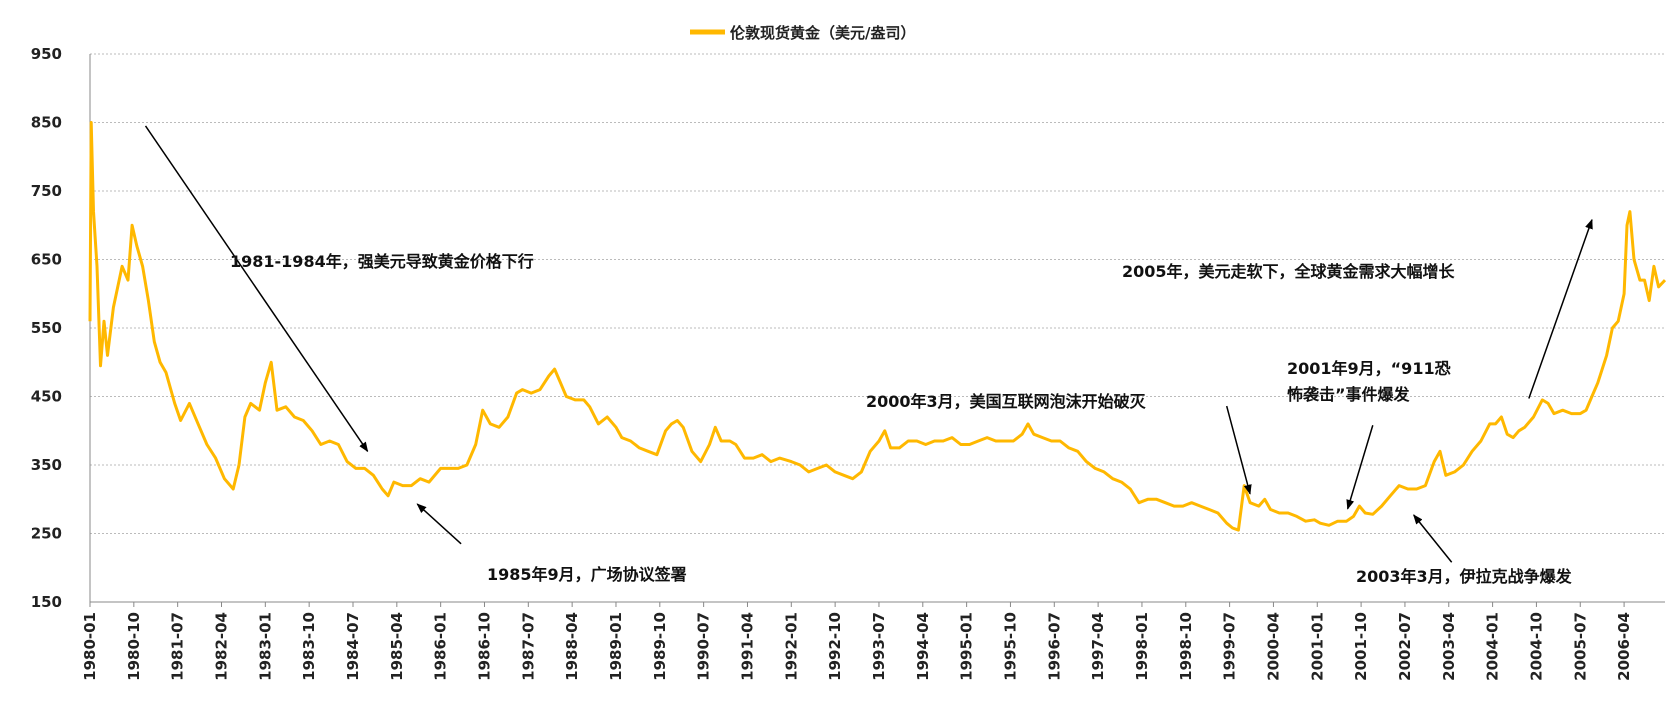 The width and height of the screenshot is (1675, 712). Describe the element at coordinates (46, 602) in the screenshot. I see `y-tick-label: 150` at that location.